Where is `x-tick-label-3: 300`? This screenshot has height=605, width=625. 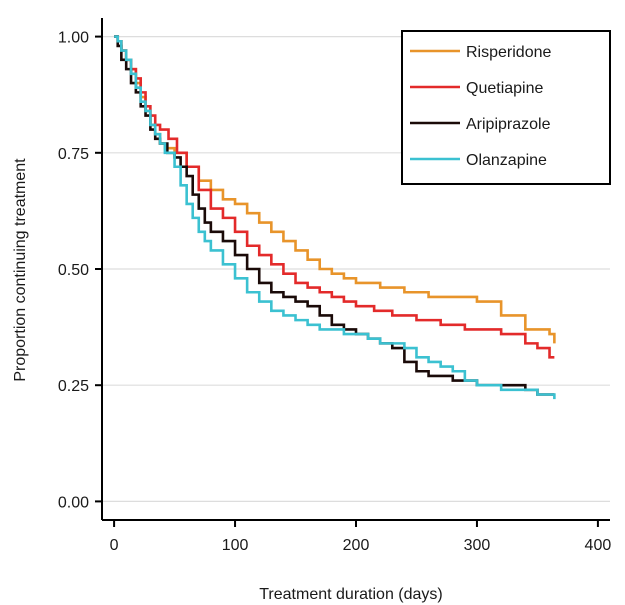
x-tick-label-3: 300 is located at coordinates (477, 545).